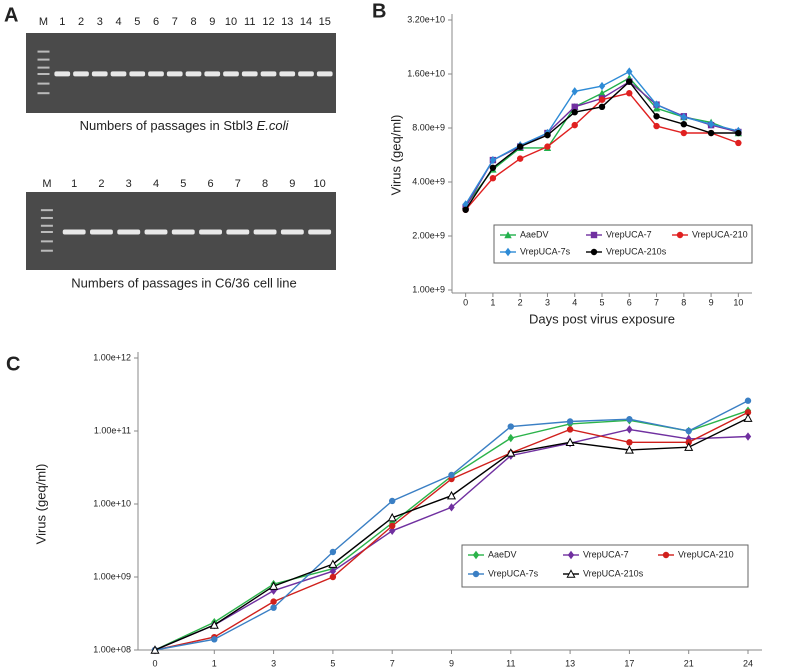 The height and width of the screenshot is (670, 787). I want to click on x-tick-label: 17, so click(629, 663).